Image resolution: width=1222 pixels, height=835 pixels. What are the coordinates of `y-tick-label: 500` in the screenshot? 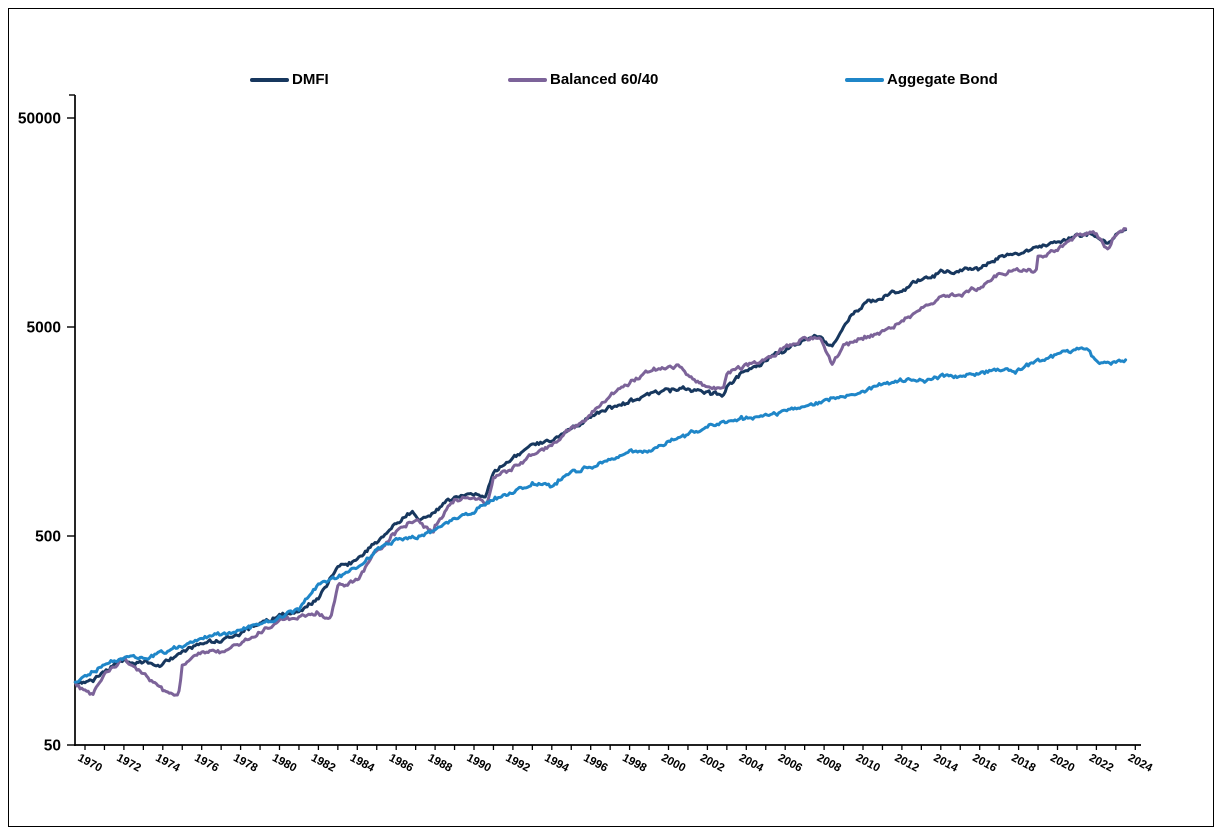 It's located at (48, 537).